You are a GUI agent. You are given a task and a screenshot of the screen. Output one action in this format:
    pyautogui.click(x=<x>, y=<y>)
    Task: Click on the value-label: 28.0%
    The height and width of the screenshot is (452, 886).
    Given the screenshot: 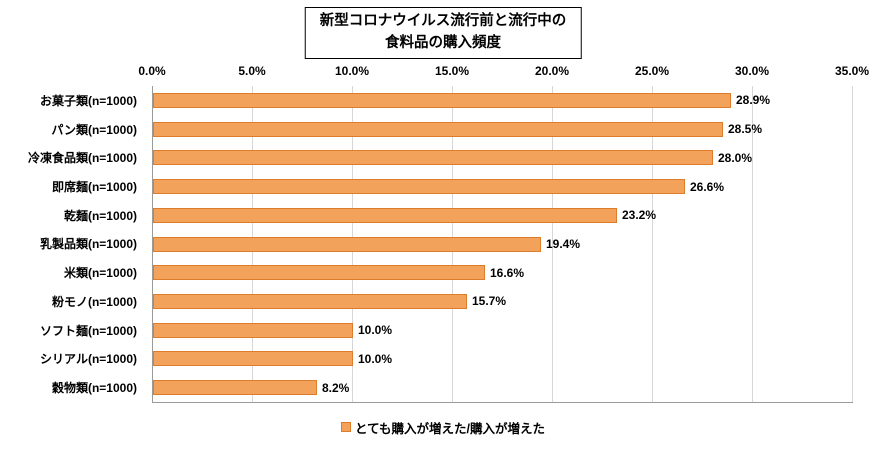 What is the action you would take?
    pyautogui.click(x=735, y=157)
    